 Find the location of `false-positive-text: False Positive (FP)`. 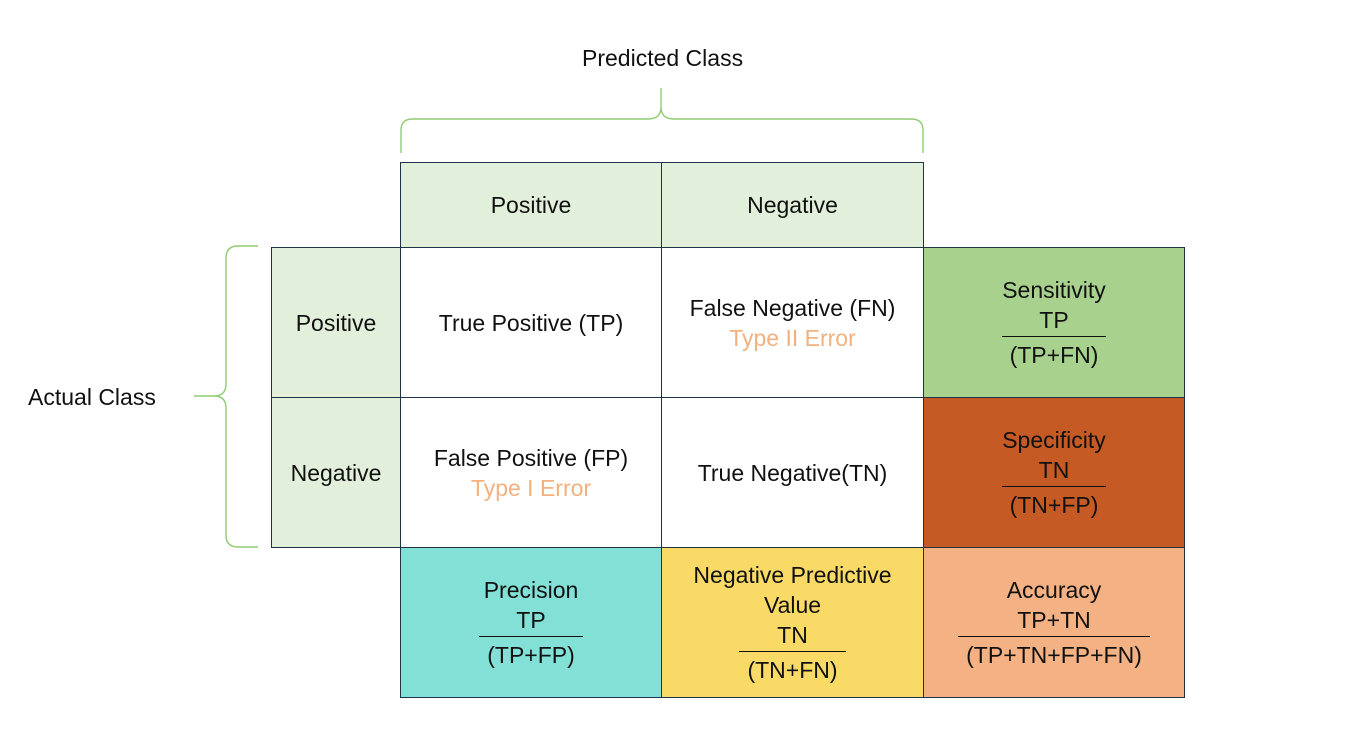

false-positive-text: False Positive (FP) is located at coordinates (531, 457).